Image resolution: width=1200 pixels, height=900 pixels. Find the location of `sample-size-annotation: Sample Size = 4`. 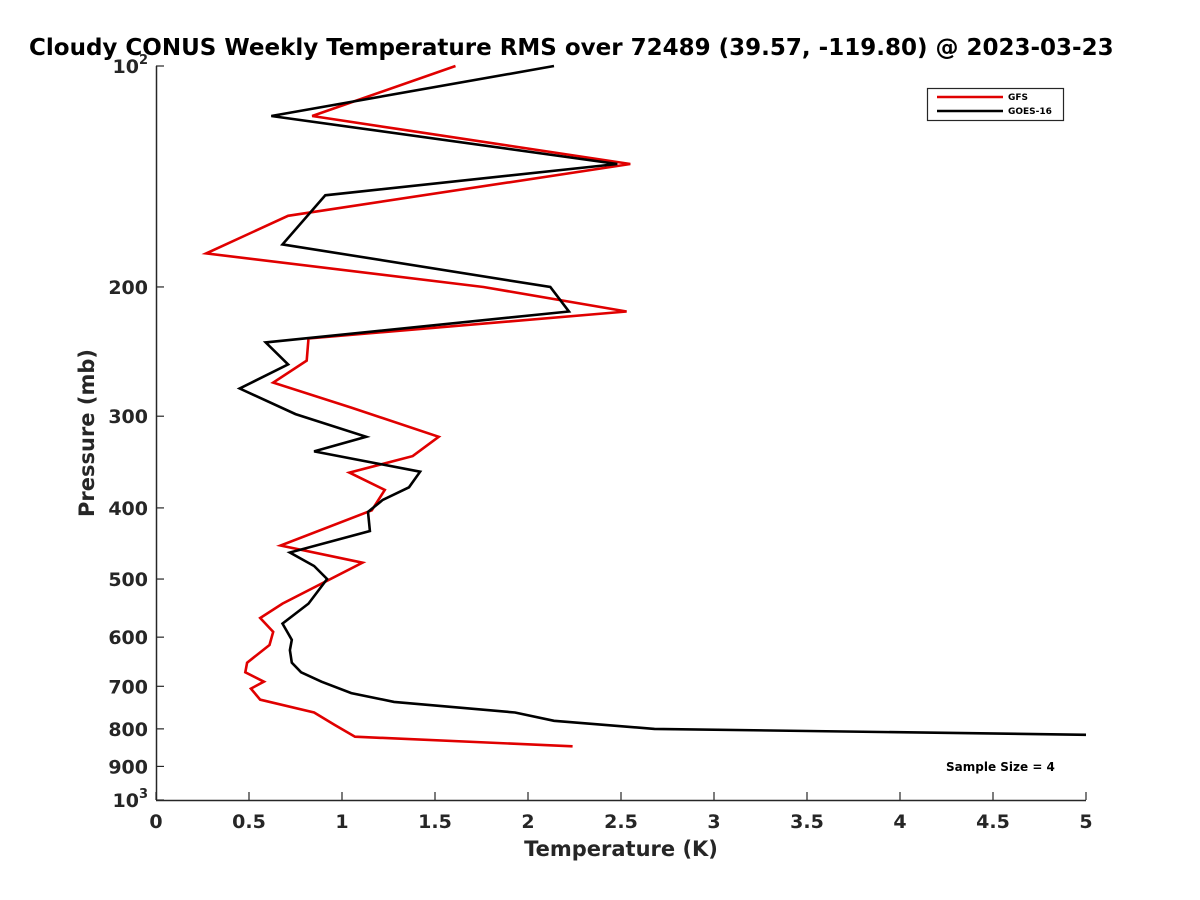

sample-size-annotation: Sample Size = 4 is located at coordinates (1000, 767).